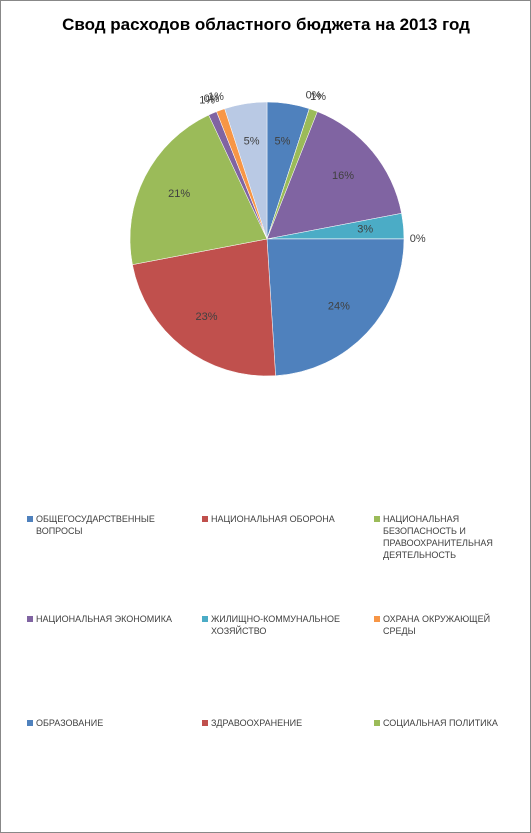  What do you see at coordinates (70, 723) in the screenshot?
I see `legend-label: ОБРАЗОВАНИЕ` at bounding box center [70, 723].